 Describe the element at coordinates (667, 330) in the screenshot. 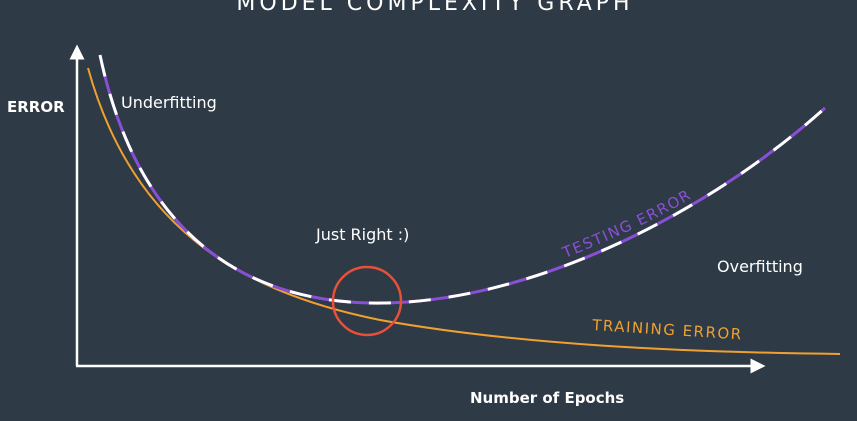

I see `training-error-label: TRAINING ERROR` at that location.